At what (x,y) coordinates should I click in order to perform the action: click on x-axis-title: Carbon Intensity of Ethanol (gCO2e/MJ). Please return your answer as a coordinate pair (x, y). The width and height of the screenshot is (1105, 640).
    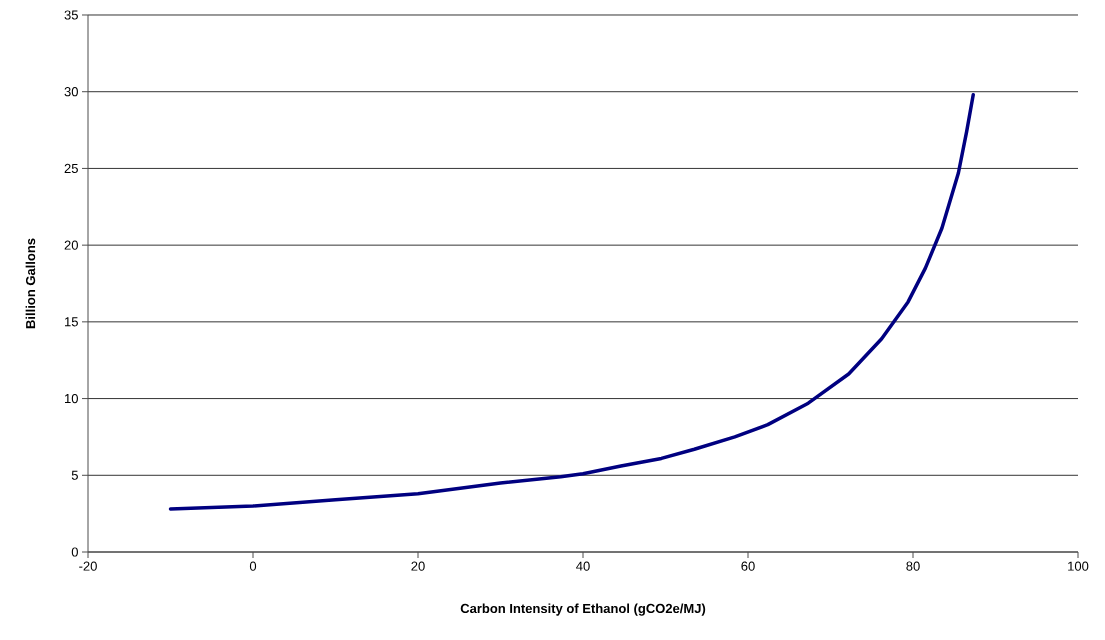
    Looking at the image, I should click on (583, 609).